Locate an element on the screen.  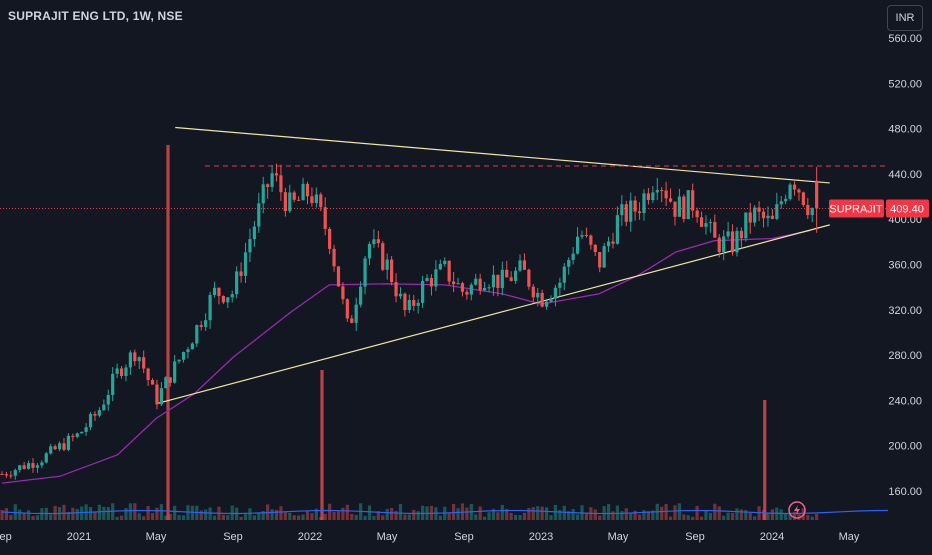
lightning-icon is located at coordinates (797, 510).